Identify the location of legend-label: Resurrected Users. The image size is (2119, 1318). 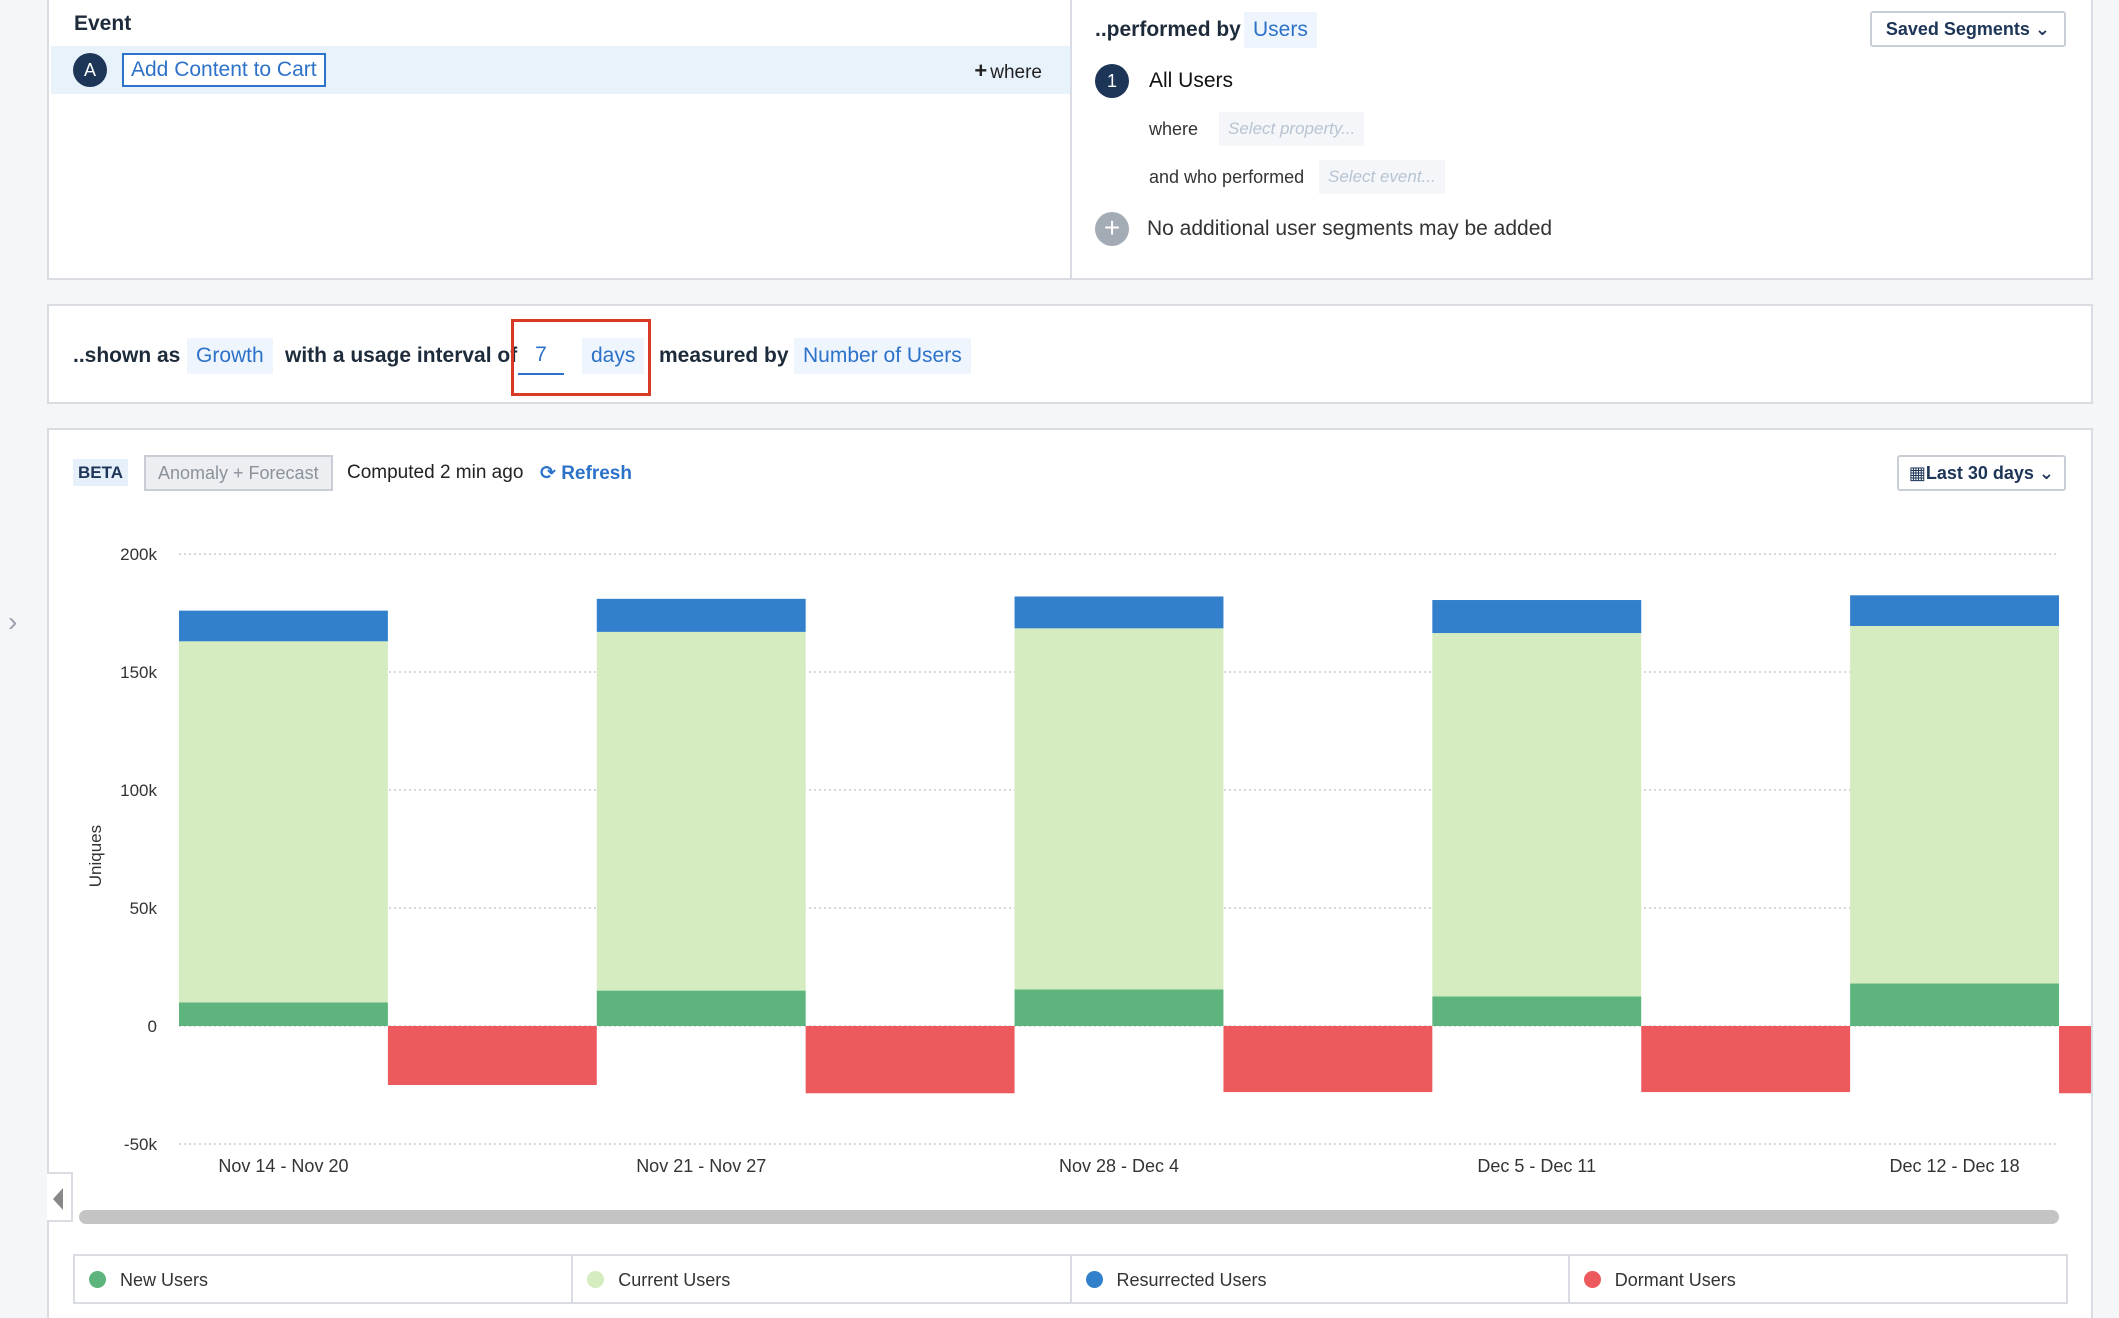
(1191, 1280).